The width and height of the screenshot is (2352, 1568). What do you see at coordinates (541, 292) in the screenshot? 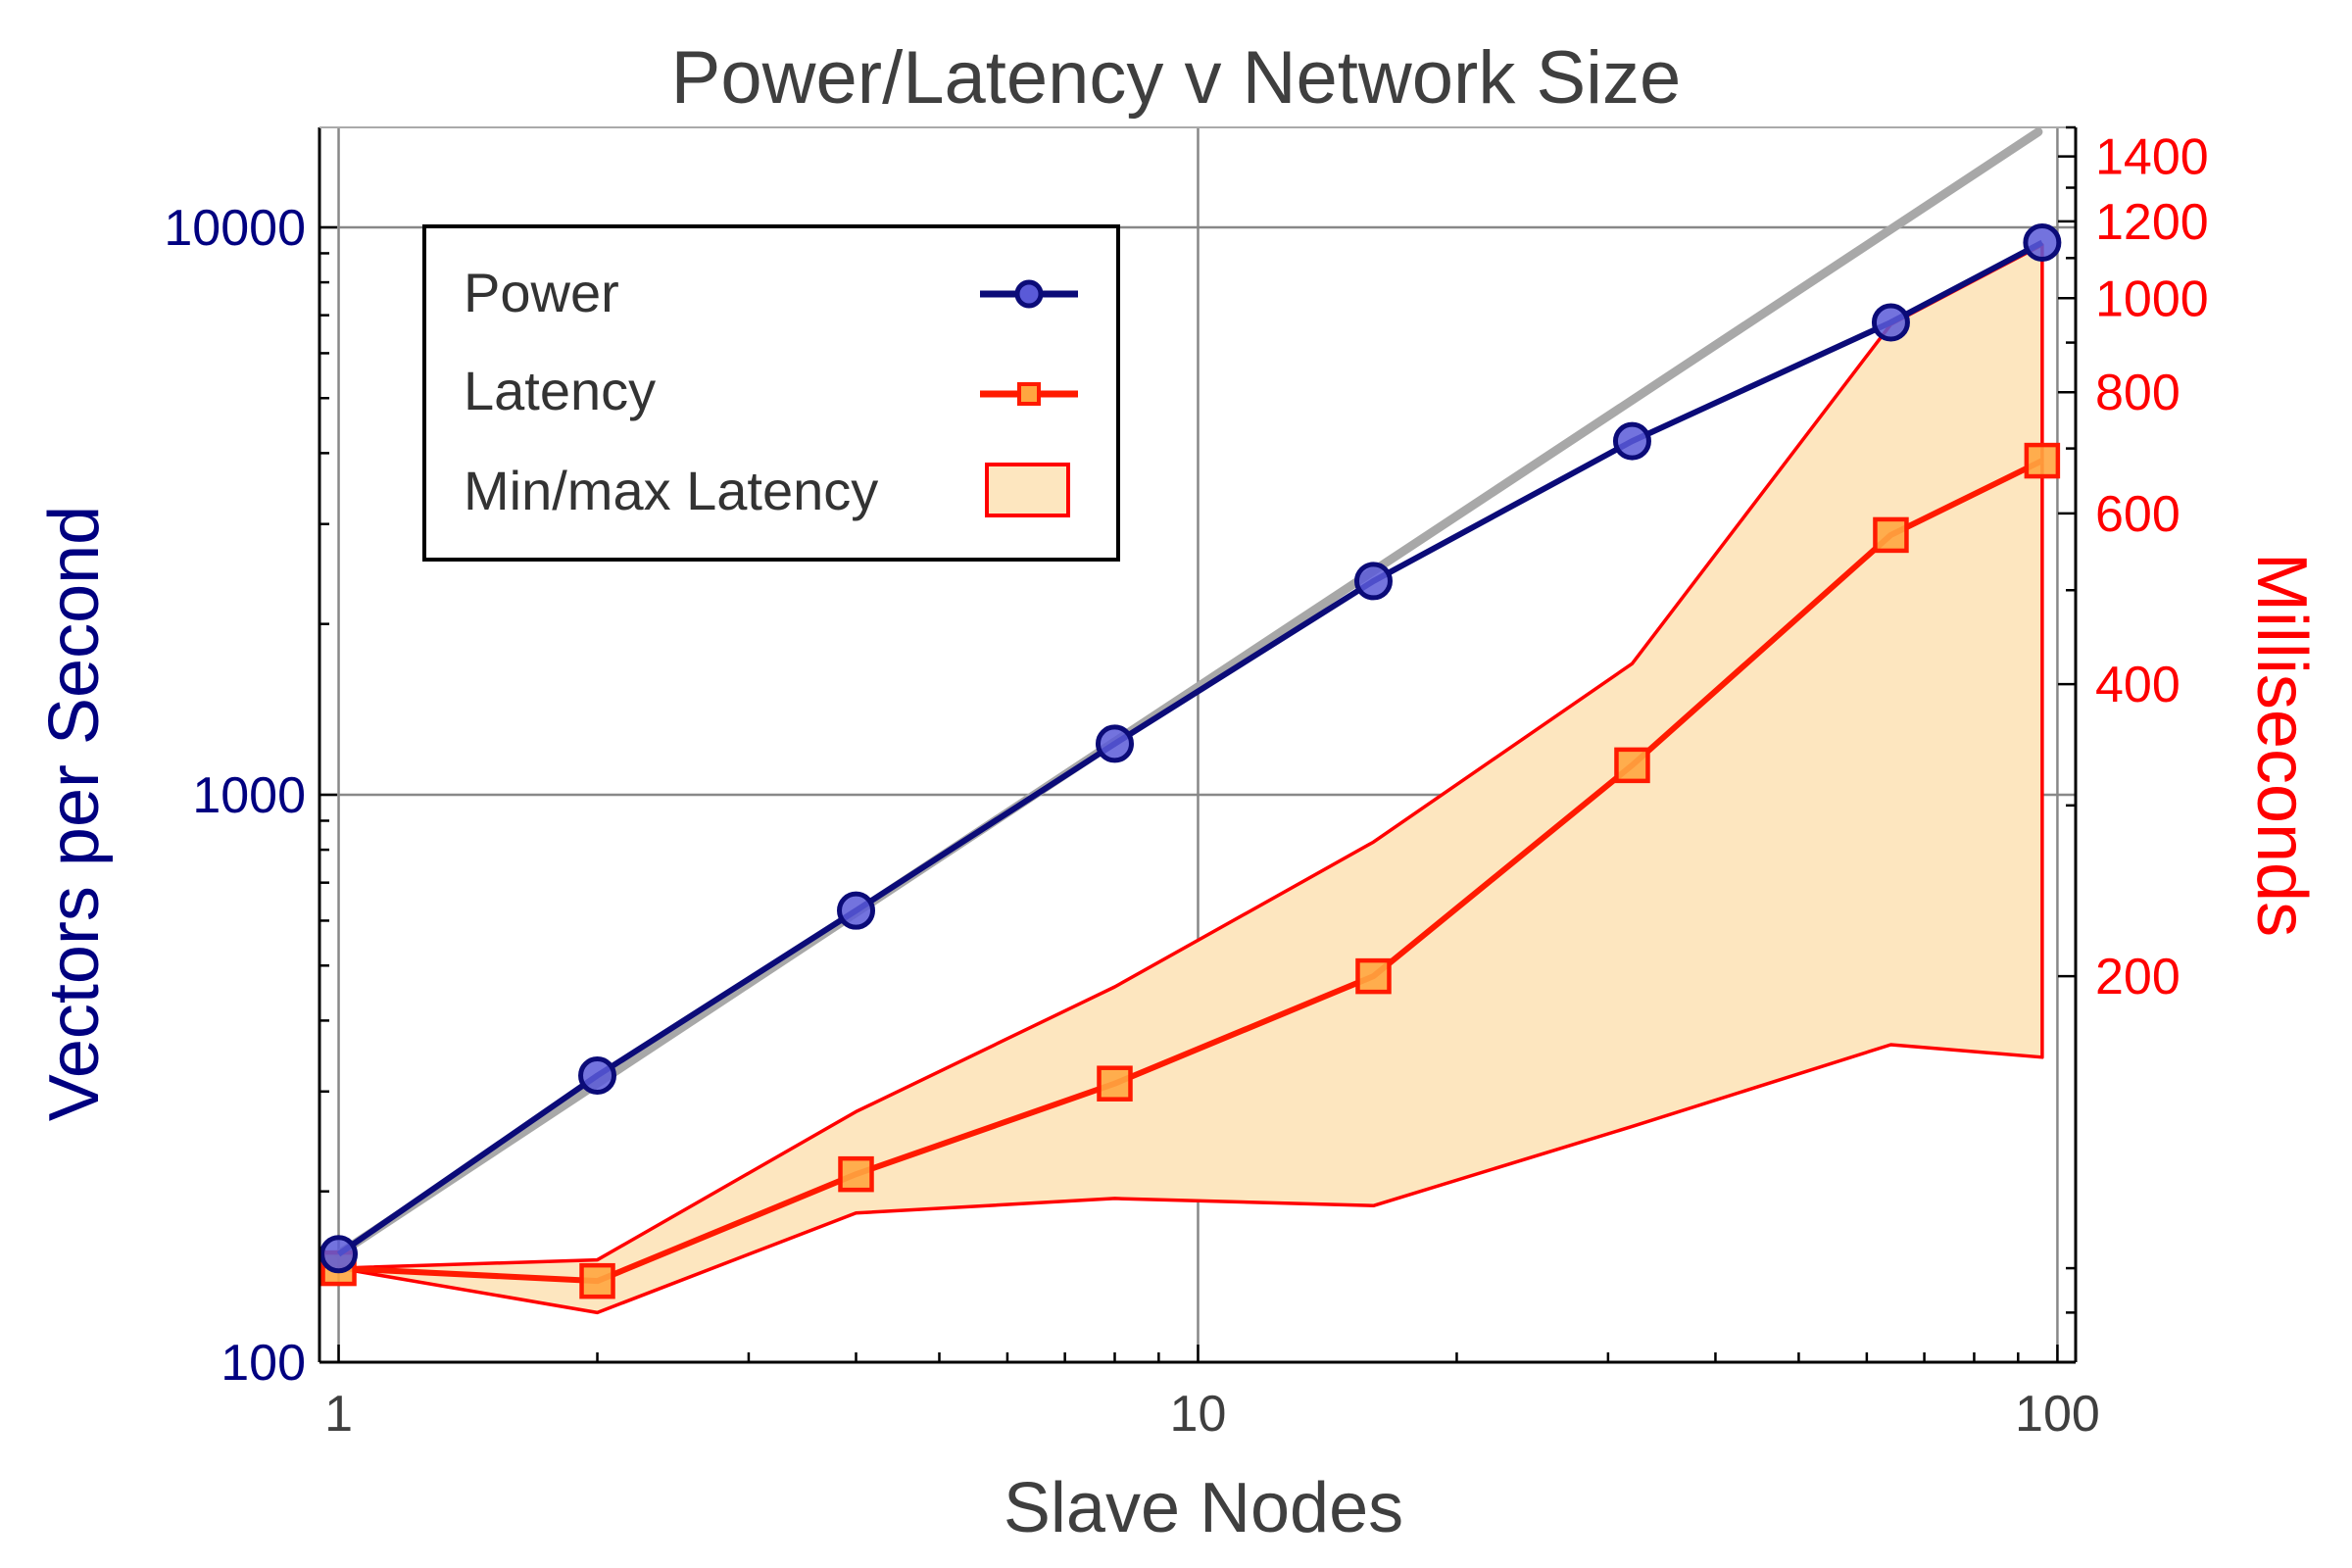
I see `legend-label-power: Power` at bounding box center [541, 292].